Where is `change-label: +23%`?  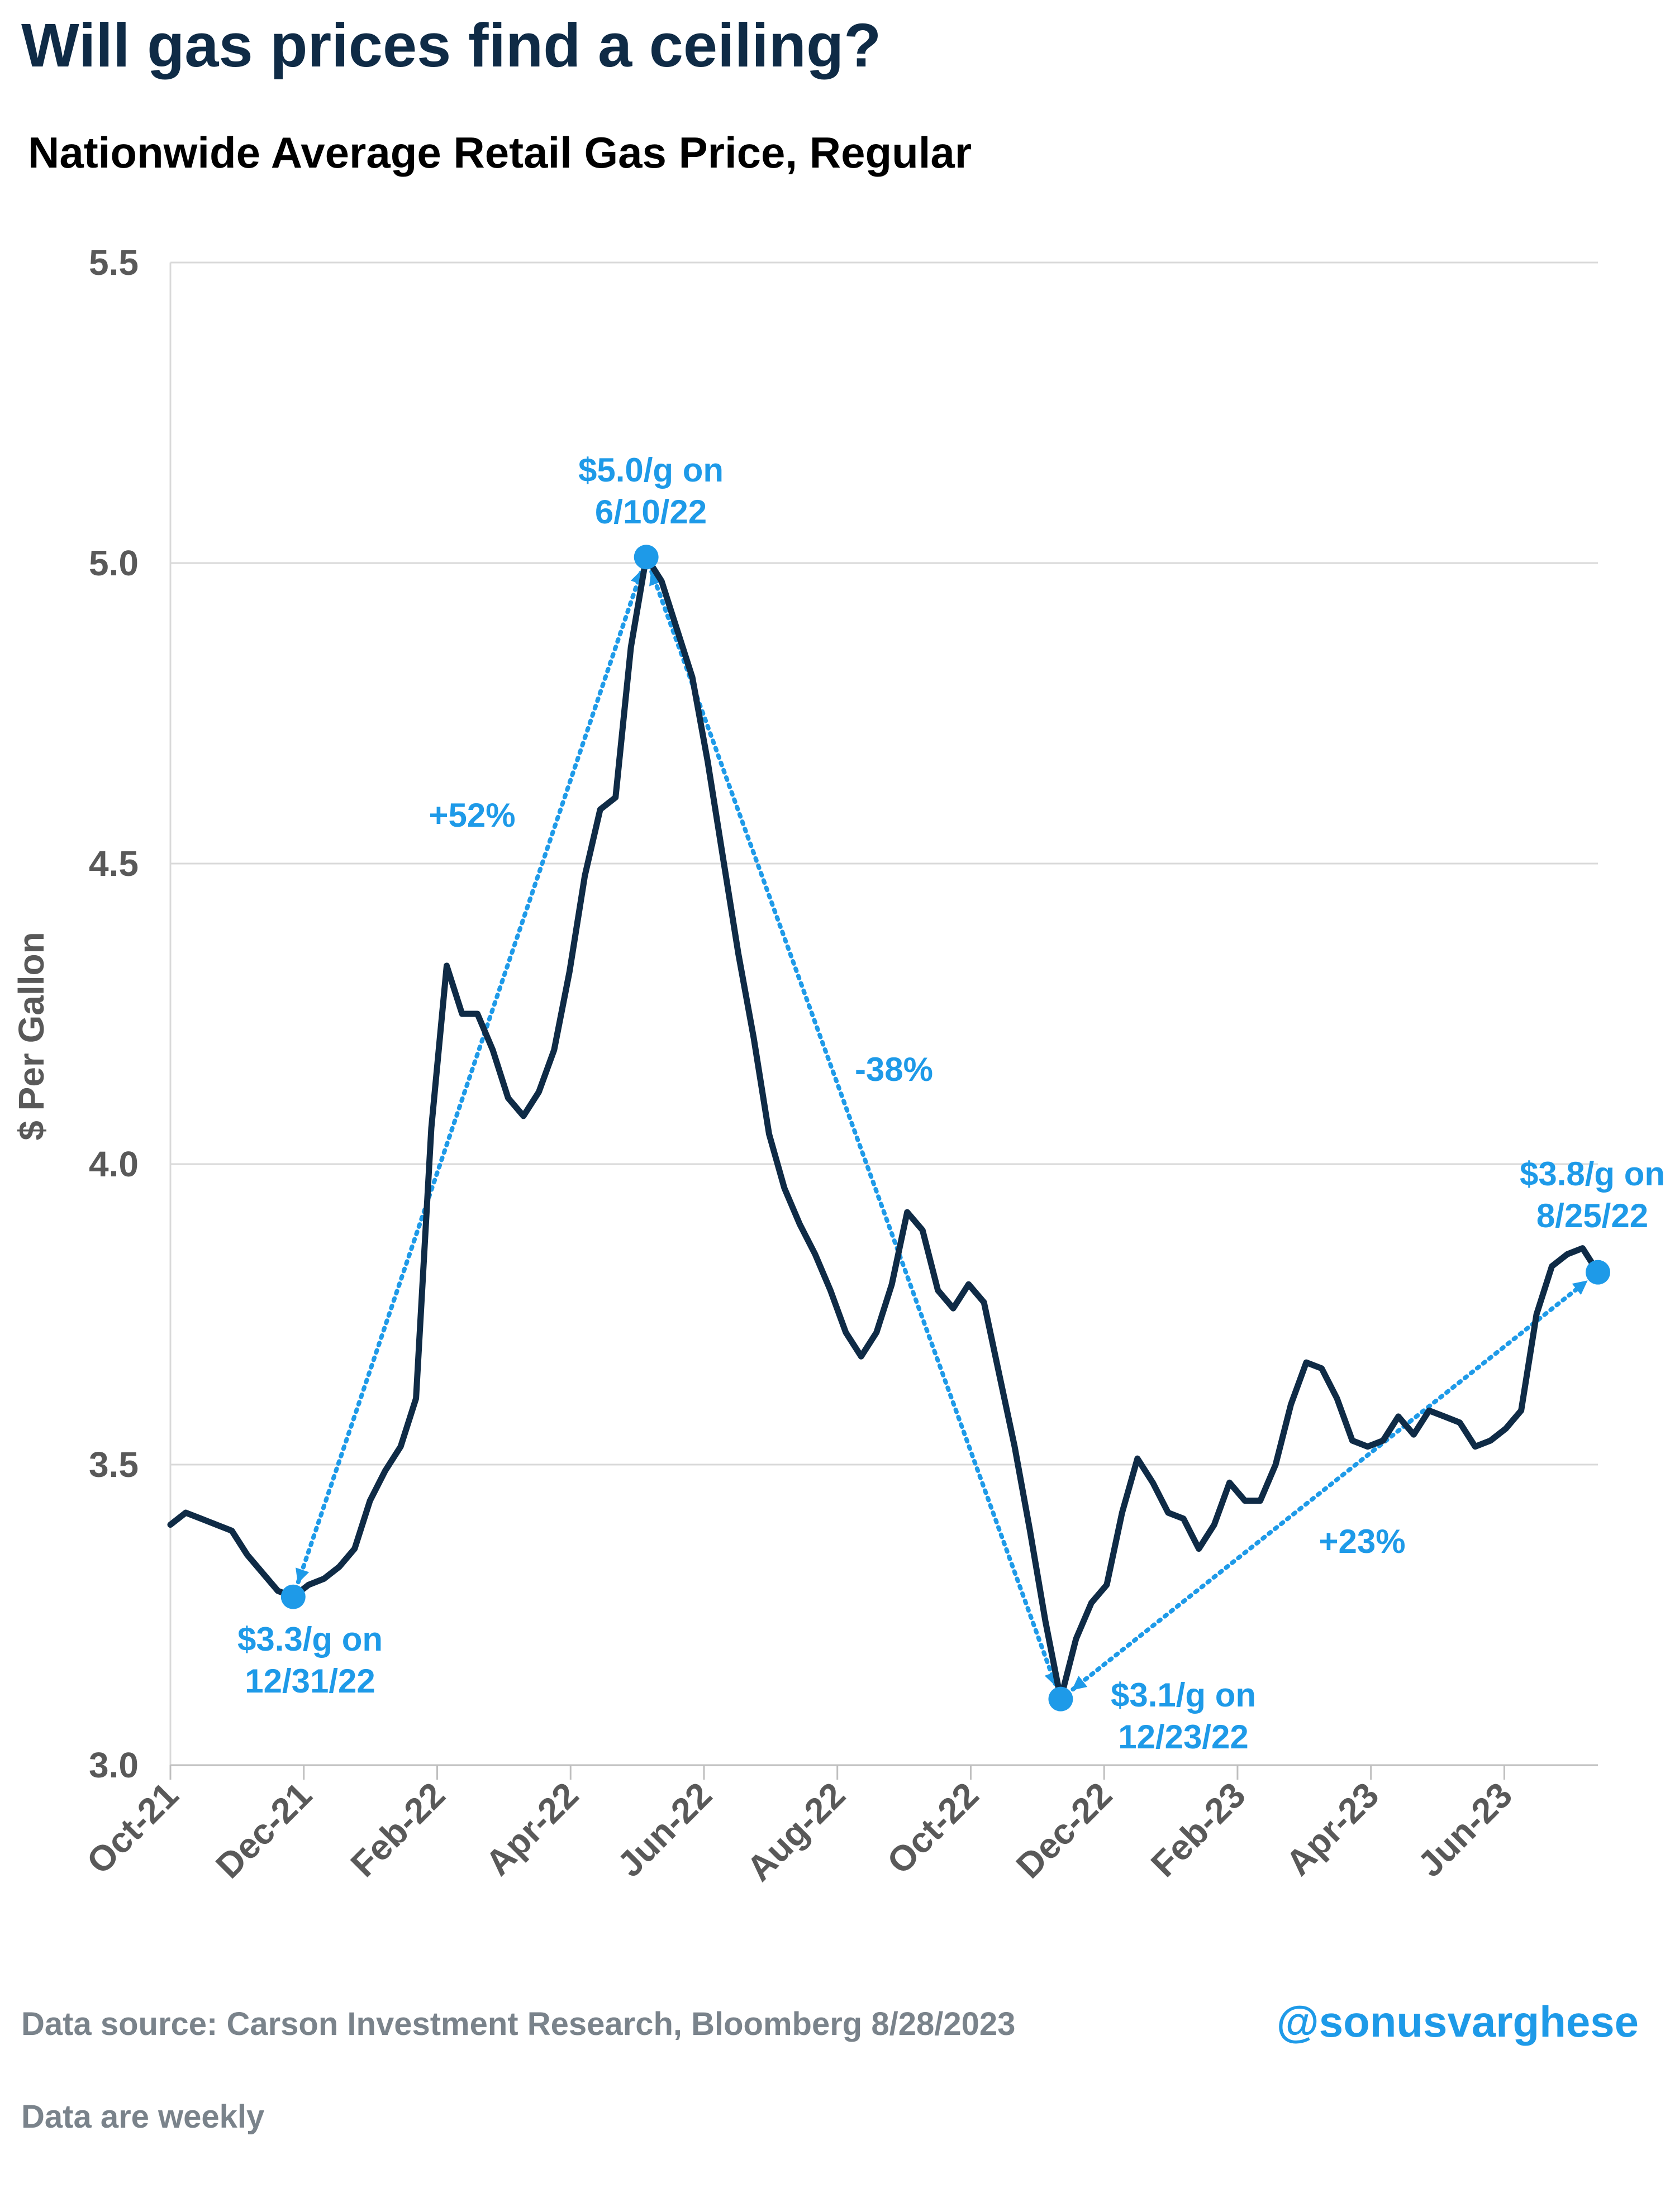
change-label: +23% is located at coordinates (1362, 1542).